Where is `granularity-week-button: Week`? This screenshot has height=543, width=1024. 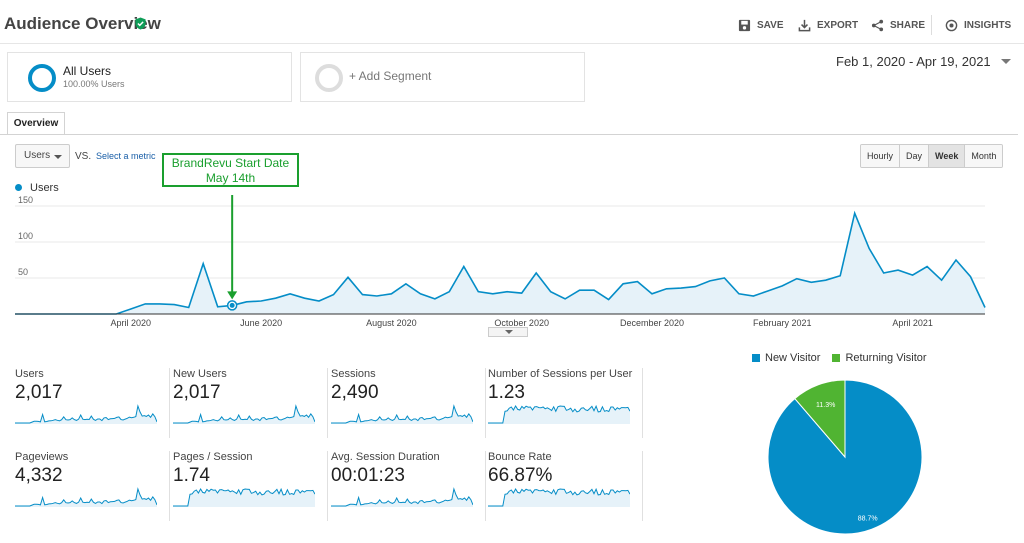
granularity-week-button: Week is located at coordinates (947, 156).